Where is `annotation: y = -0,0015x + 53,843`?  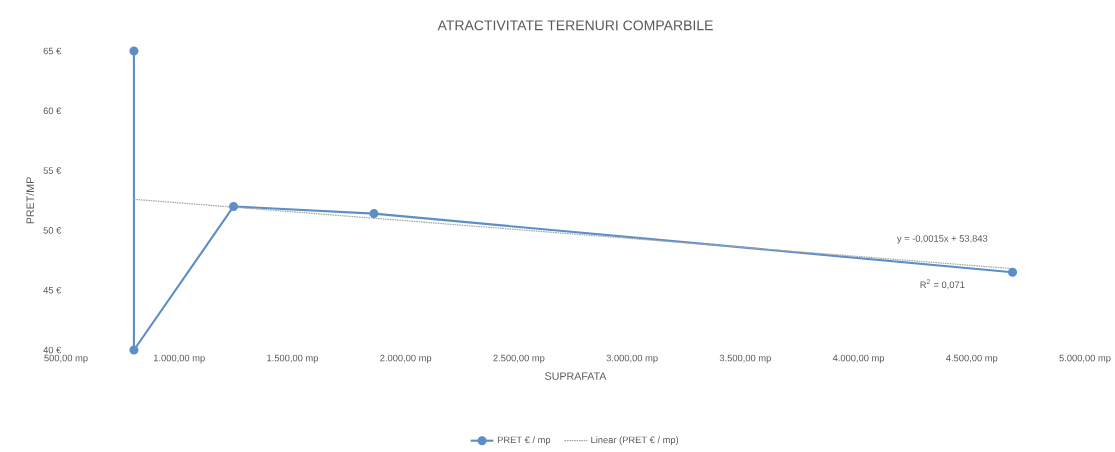
annotation: y = -0,0015x + 53,843 is located at coordinates (942, 239).